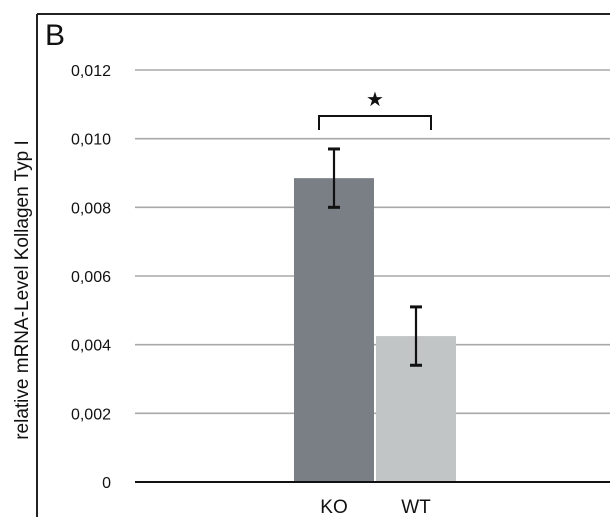  Describe the element at coordinates (91, 208) in the screenshot. I see `y-tick-label: 0,008` at that location.